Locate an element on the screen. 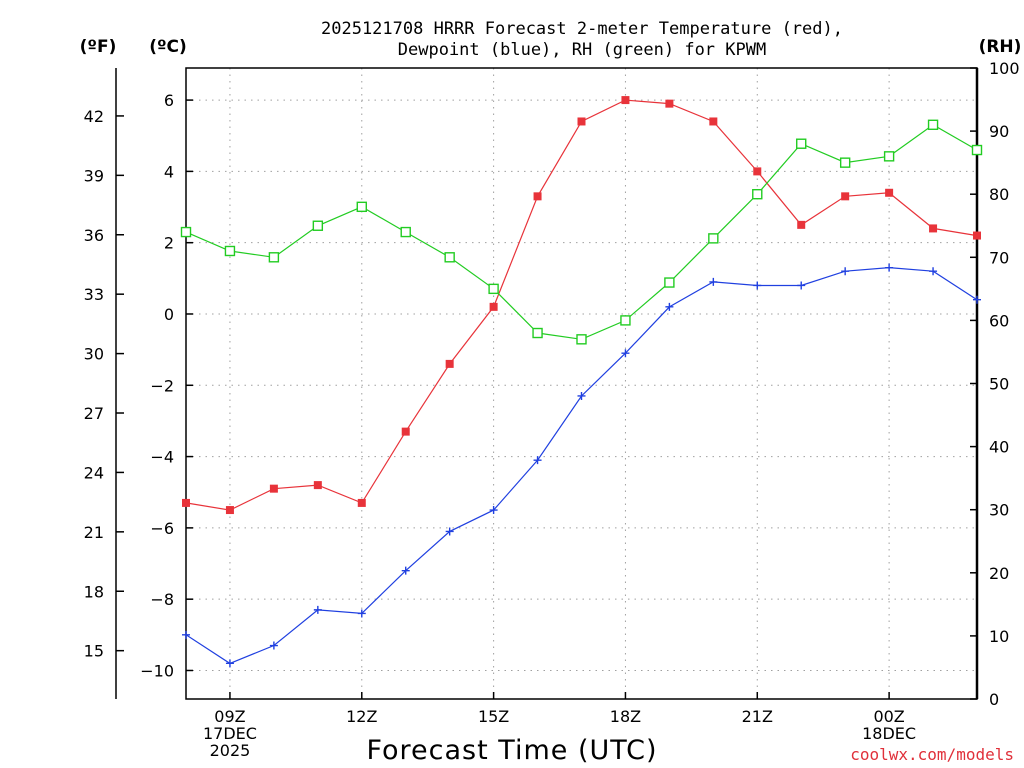 This screenshot has width=1024, height=768. time-tick-label: 17DEC is located at coordinates (230, 733).